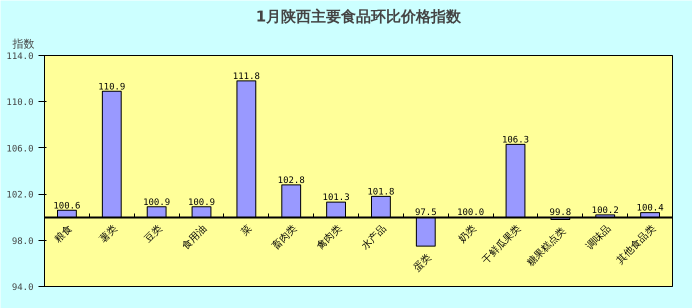  What do you see at coordinates (63, 234) in the screenshot?
I see `x-tick-label: 粮食` at bounding box center [63, 234].